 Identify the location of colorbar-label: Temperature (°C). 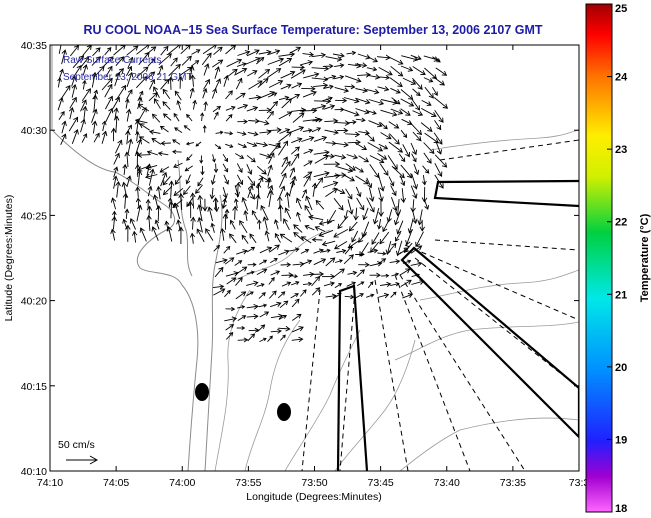
(645, 257).